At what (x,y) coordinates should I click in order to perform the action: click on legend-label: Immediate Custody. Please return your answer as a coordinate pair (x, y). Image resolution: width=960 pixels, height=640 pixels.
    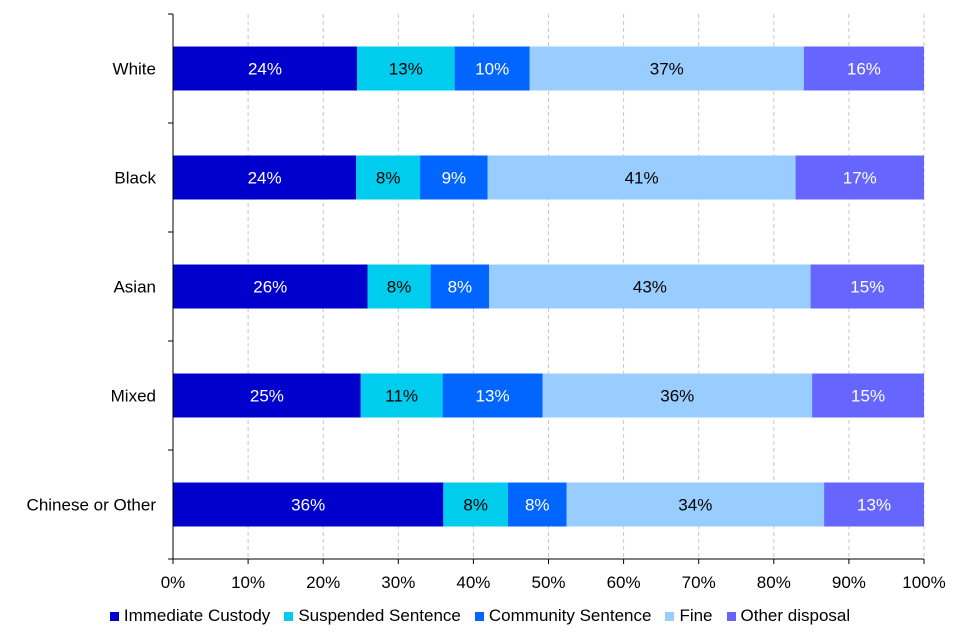
    Looking at the image, I should click on (197, 615).